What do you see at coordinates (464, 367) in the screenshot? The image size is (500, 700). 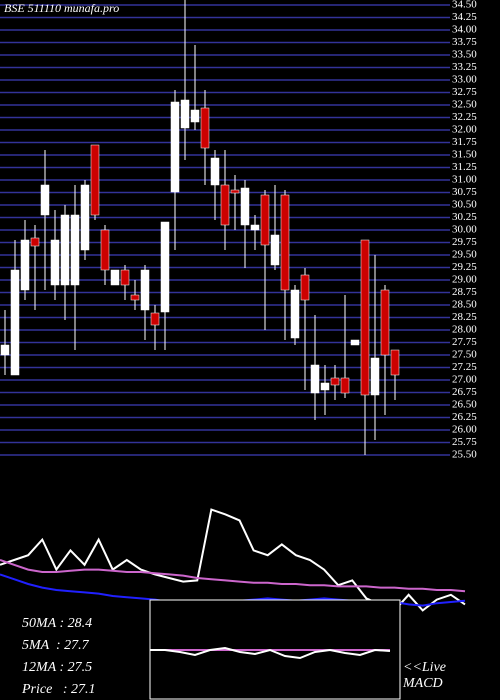 I see `y-tick-label: 27.25` at bounding box center [464, 367].